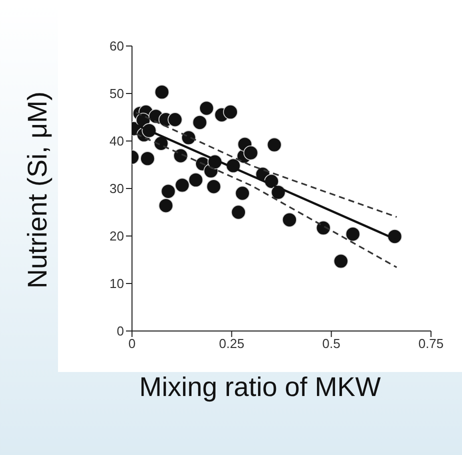  What do you see at coordinates (120, 331) in the screenshot?
I see `y-tick-label: 0` at bounding box center [120, 331].